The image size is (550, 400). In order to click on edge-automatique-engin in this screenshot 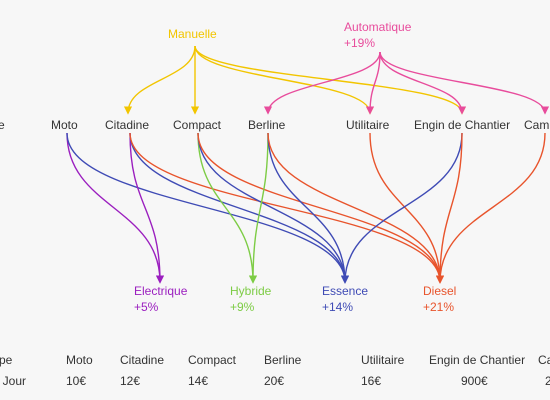, I will do `click(423, 83)`.